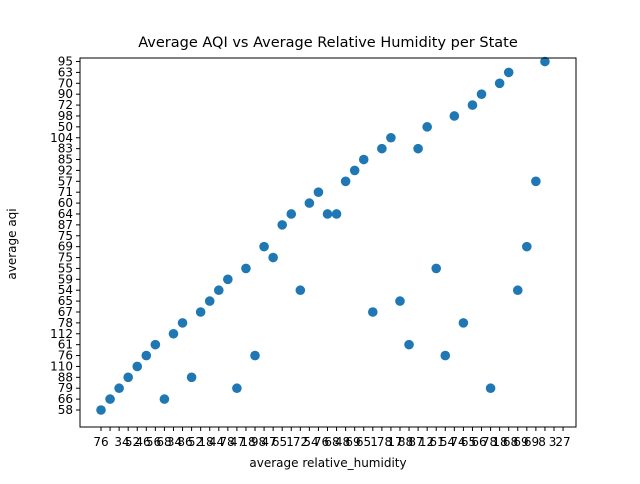 This screenshot has height=484, width=640. I want to click on y-tick-label: 110, so click(61, 366).